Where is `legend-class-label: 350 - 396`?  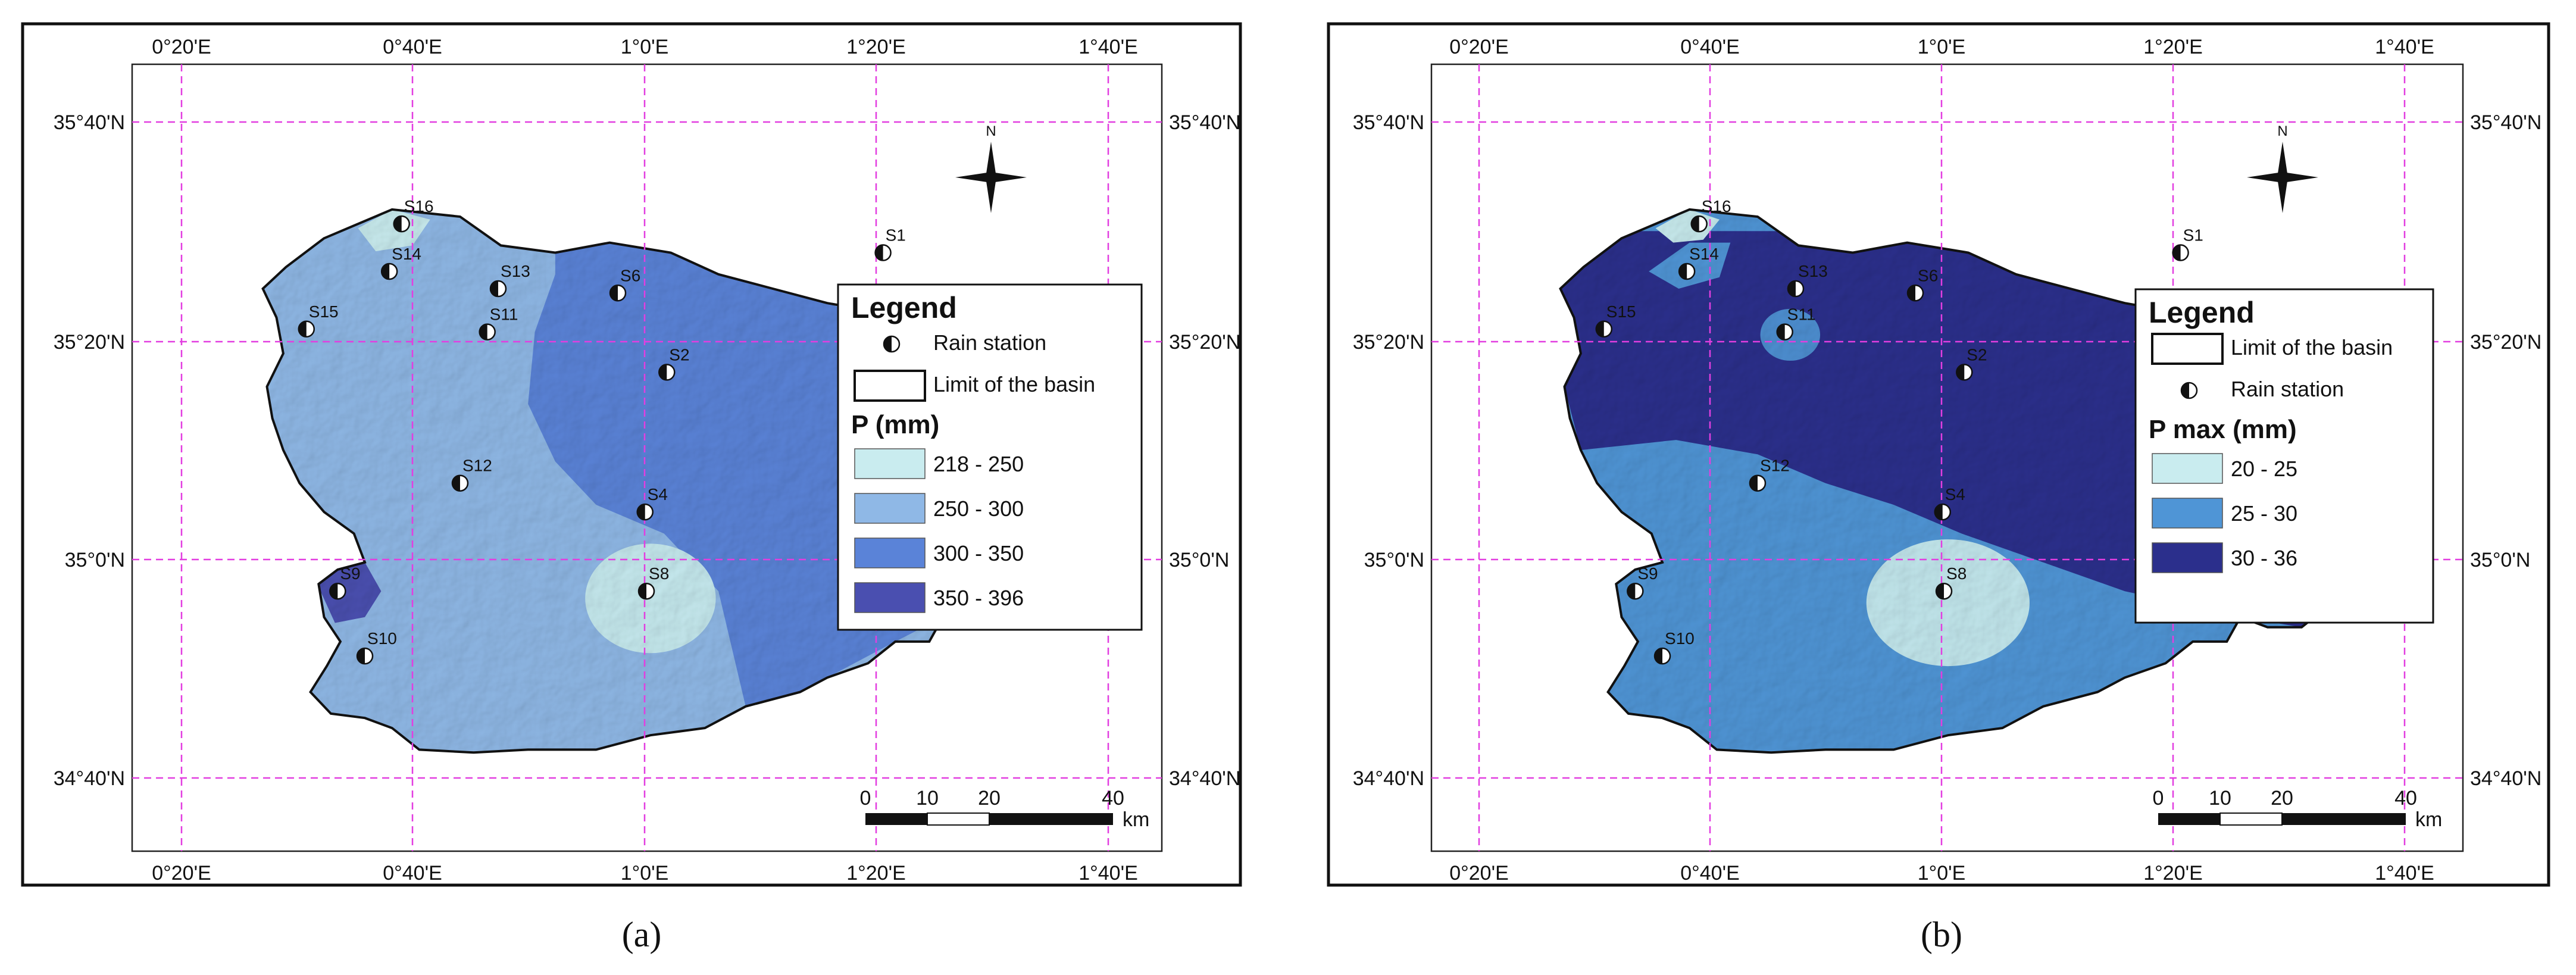
legend-class-label: 350 - 396 is located at coordinates (978, 598).